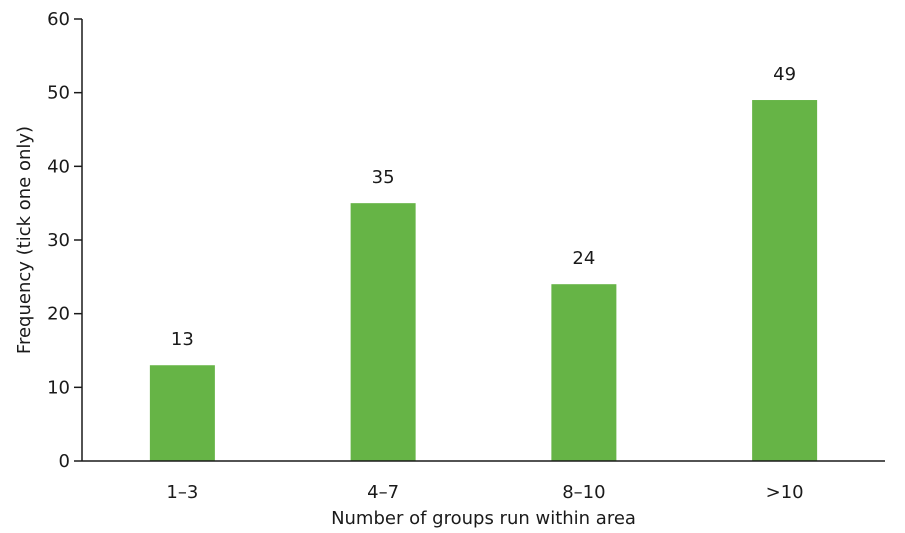 The width and height of the screenshot is (905, 533). I want to click on y-tick-label: 50, so click(58, 93).